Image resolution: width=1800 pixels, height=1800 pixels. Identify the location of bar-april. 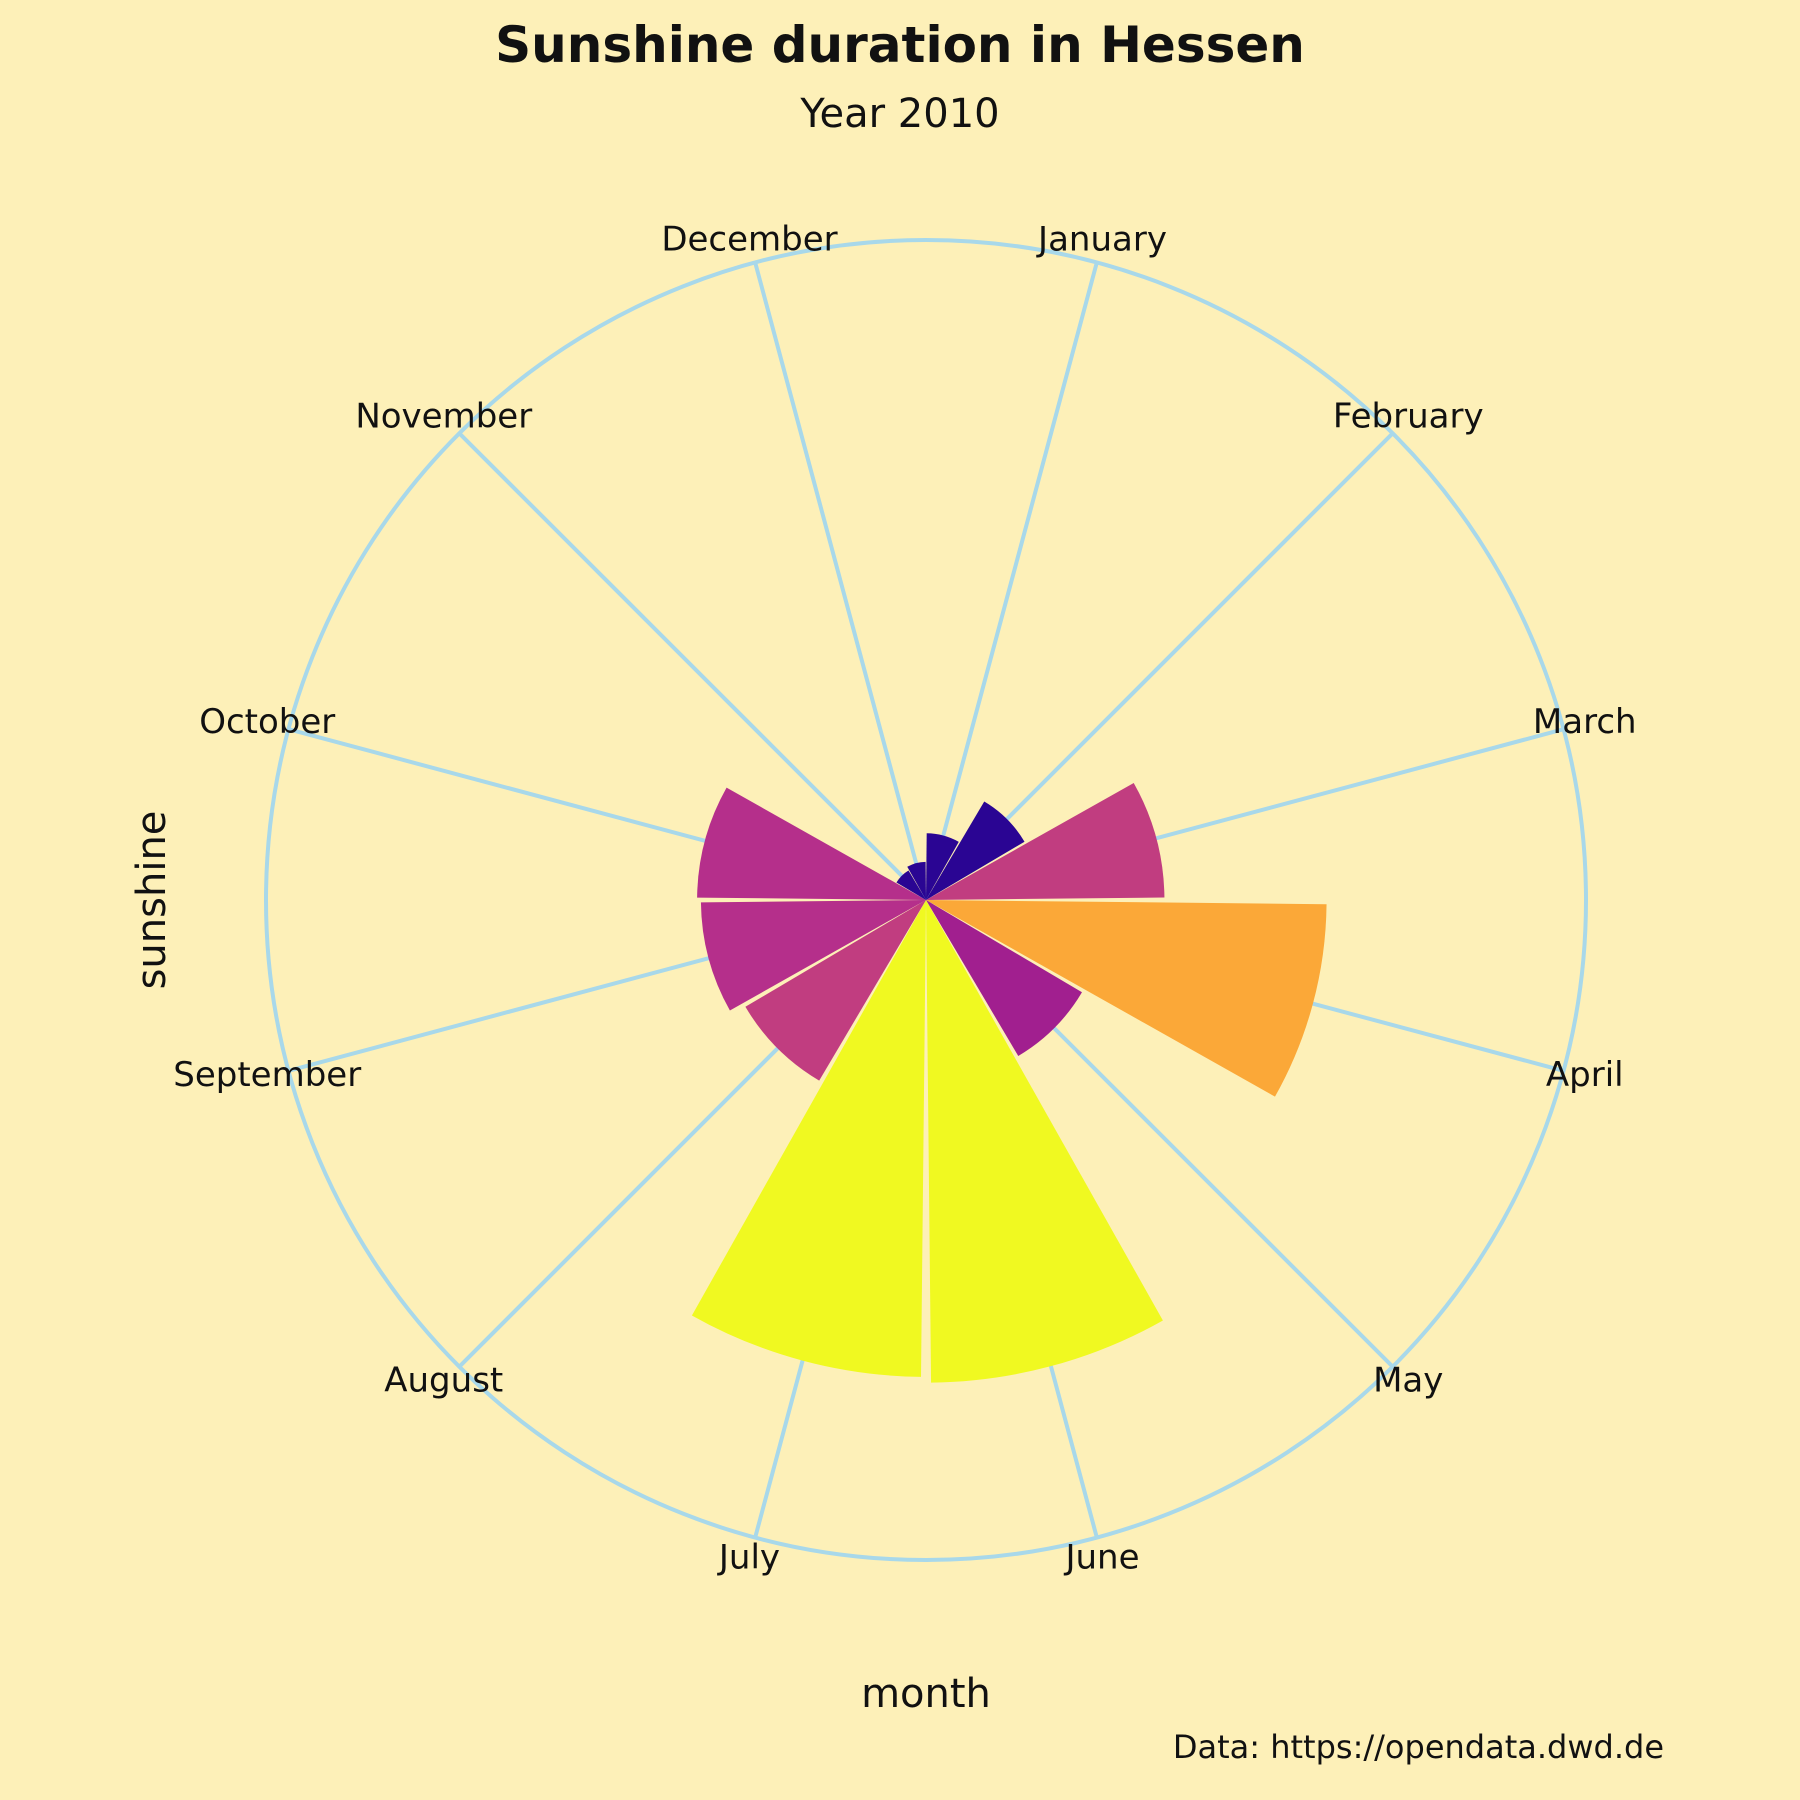
(1126, 998).